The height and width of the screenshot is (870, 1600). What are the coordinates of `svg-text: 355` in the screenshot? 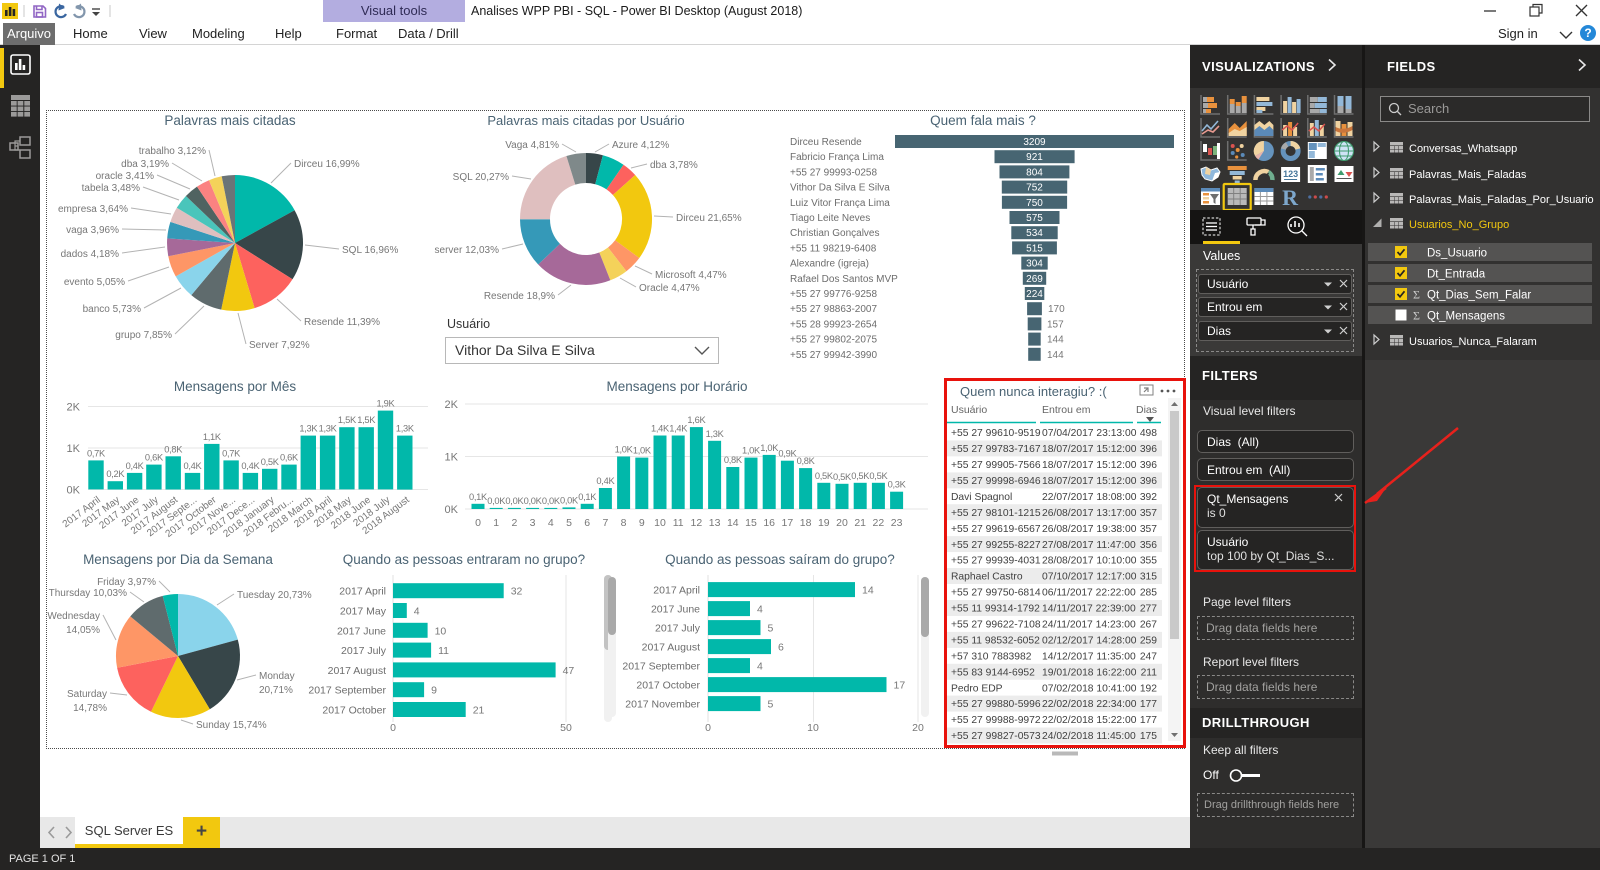 It's located at (1148, 561).